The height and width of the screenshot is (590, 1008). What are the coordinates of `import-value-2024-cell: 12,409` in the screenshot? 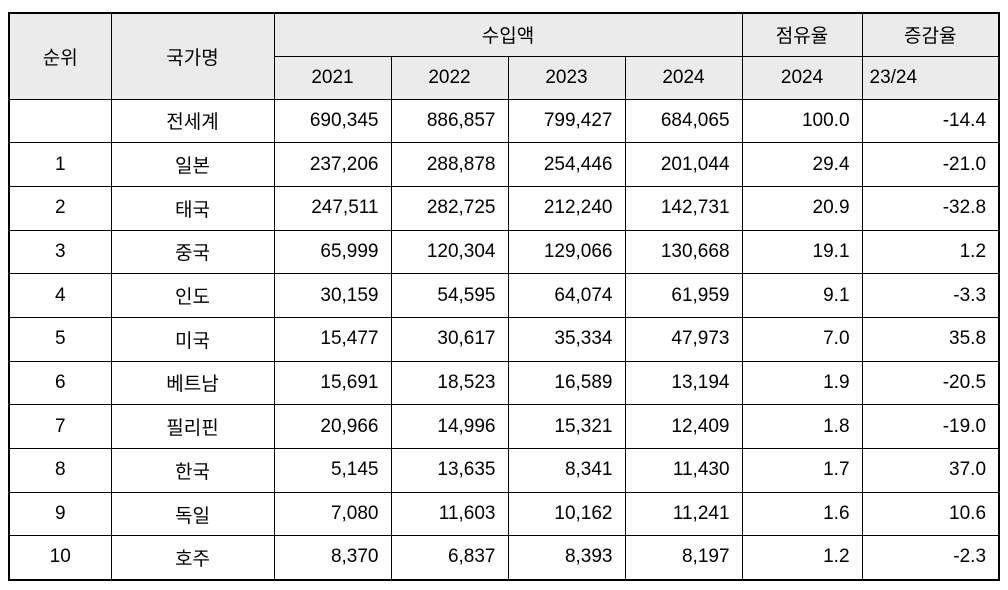 It's located at (683, 426).